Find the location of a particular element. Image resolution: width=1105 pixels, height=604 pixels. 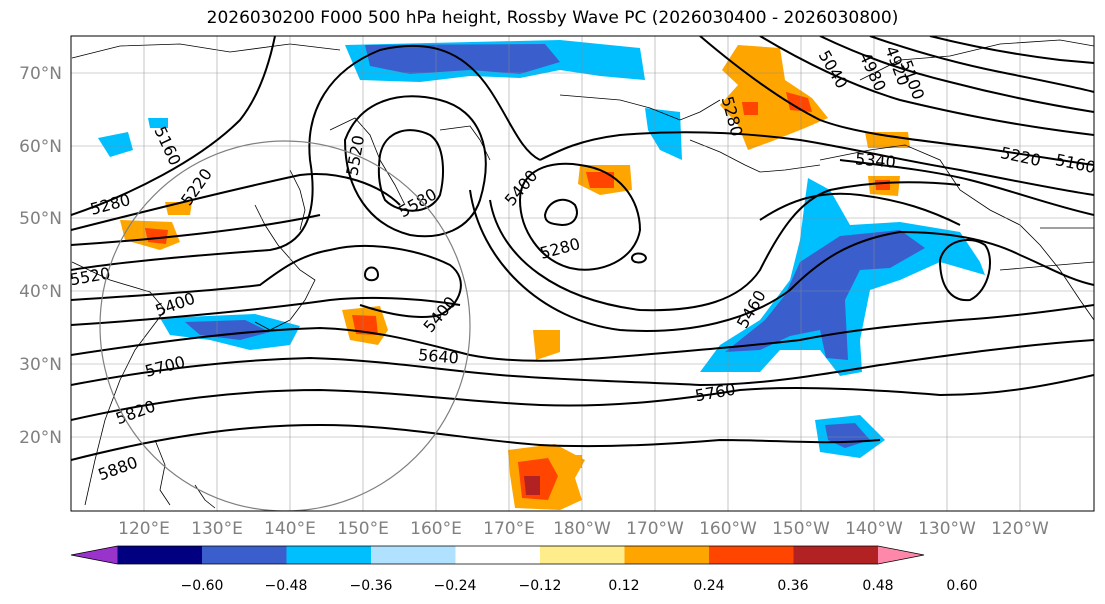

colorbar-outline is located at coordinates (497, 555).